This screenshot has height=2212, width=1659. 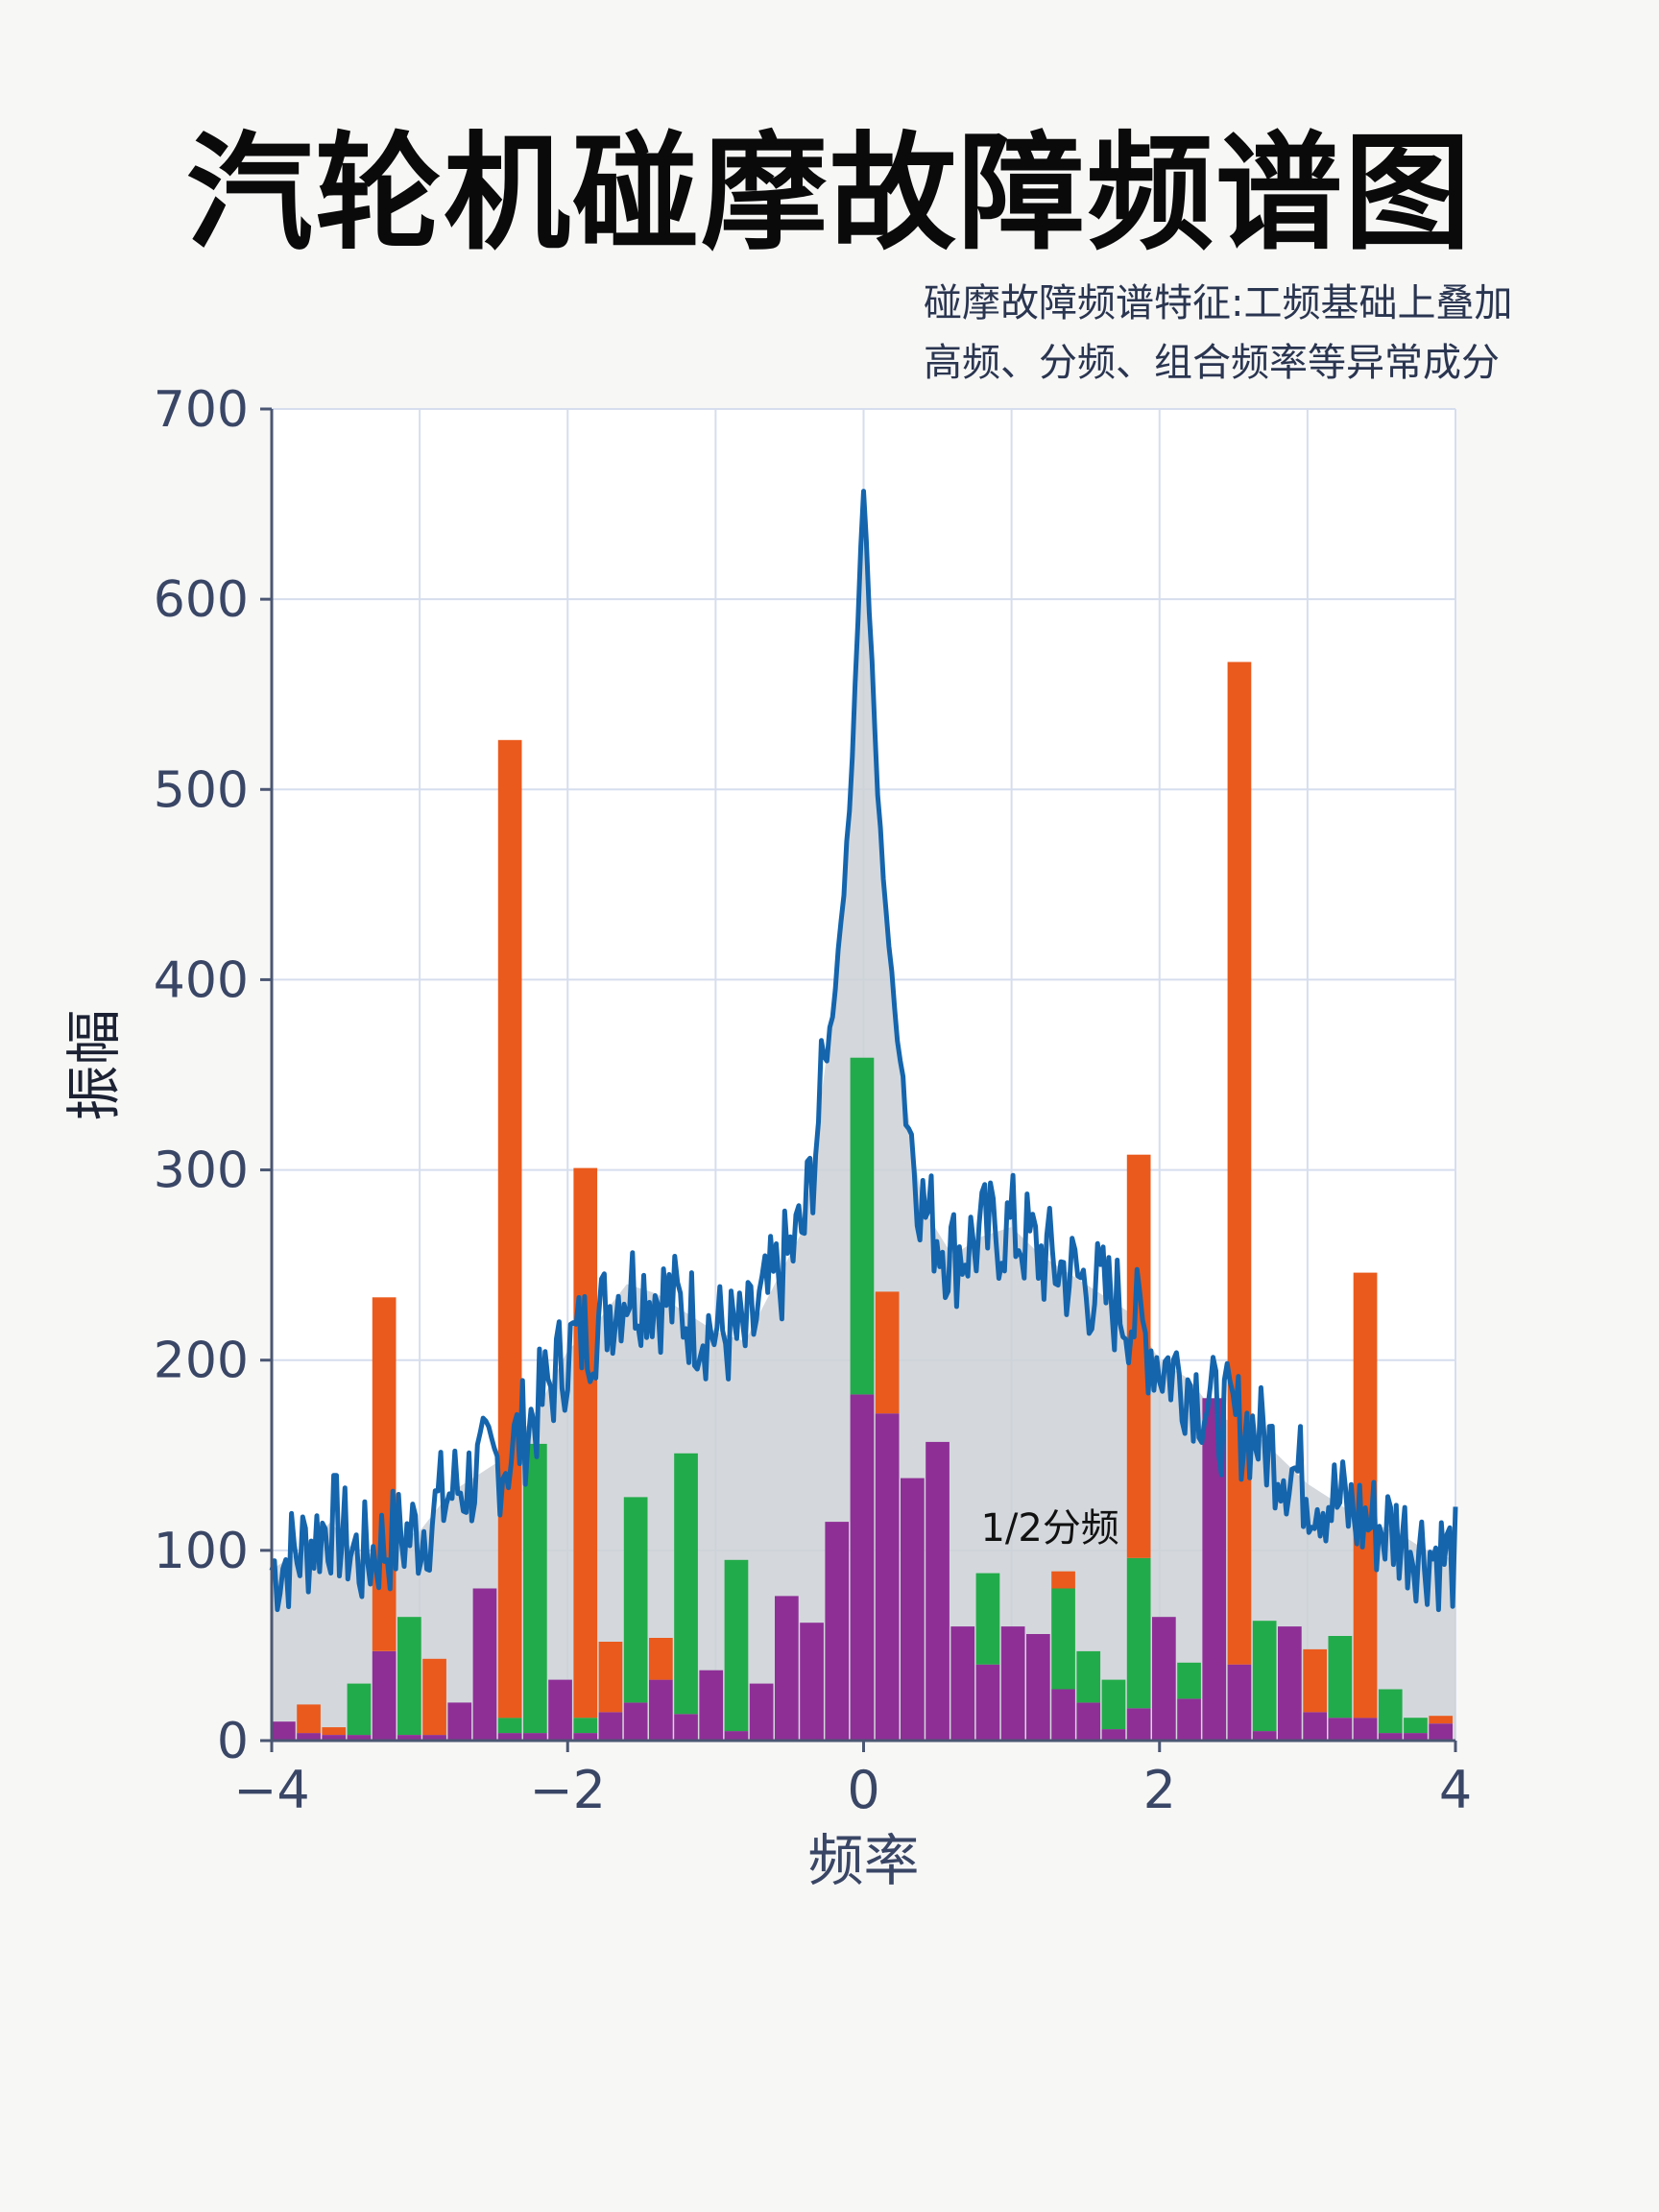 What do you see at coordinates (1279, 333) in the screenshot?
I see `chart-annotation: 碰摩故障频谱特征:工频基础上叠加 高频、分频、组合频率等异常成分` at bounding box center [1279, 333].